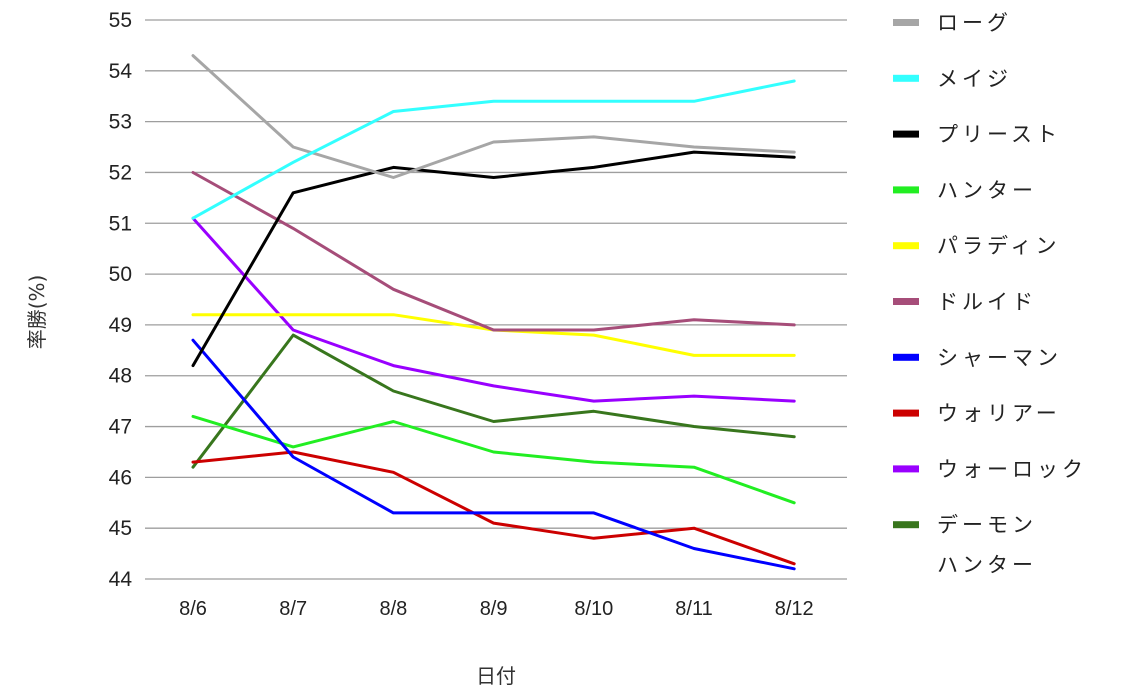  What do you see at coordinates (999, 246) in the screenshot?
I see `legend-label: パラディン` at bounding box center [999, 246].